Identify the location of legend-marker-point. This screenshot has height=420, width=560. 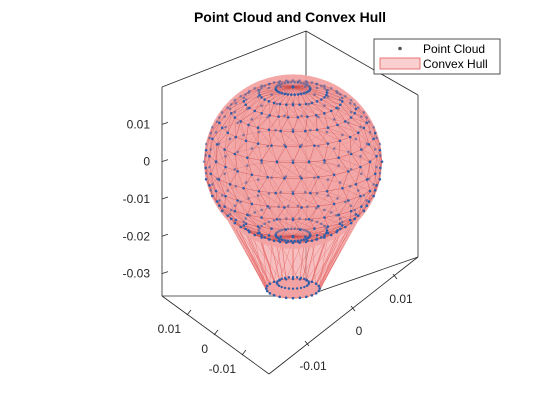
(400, 48).